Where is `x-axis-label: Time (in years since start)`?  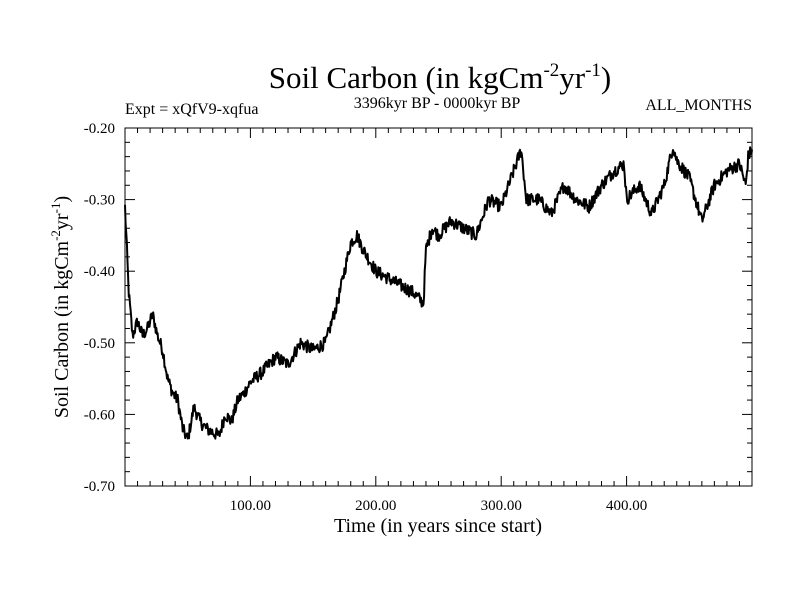
x-axis-label: Time (in years since start) is located at coordinates (438, 526).